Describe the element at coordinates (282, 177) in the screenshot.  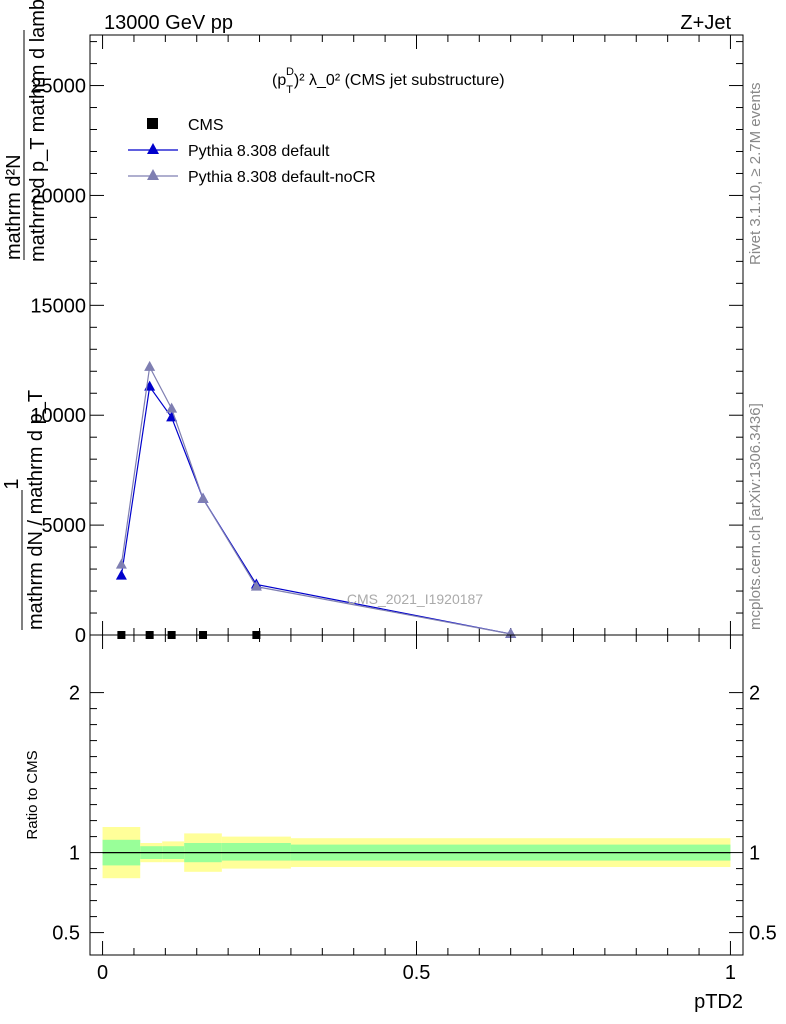
I see `legend-label-nocr: Pythia 8.308 default-noCR` at that location.